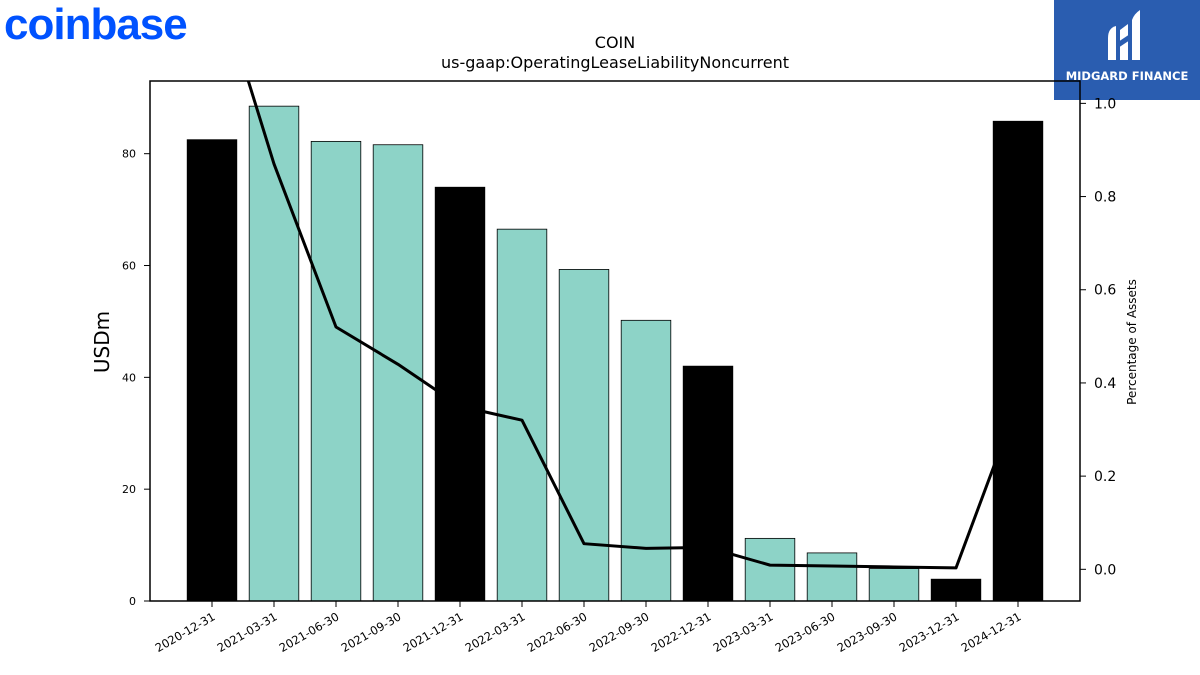 The image size is (1200, 675). What do you see at coordinates (615, 42) in the screenshot?
I see `chart-title: COIN` at bounding box center [615, 42].